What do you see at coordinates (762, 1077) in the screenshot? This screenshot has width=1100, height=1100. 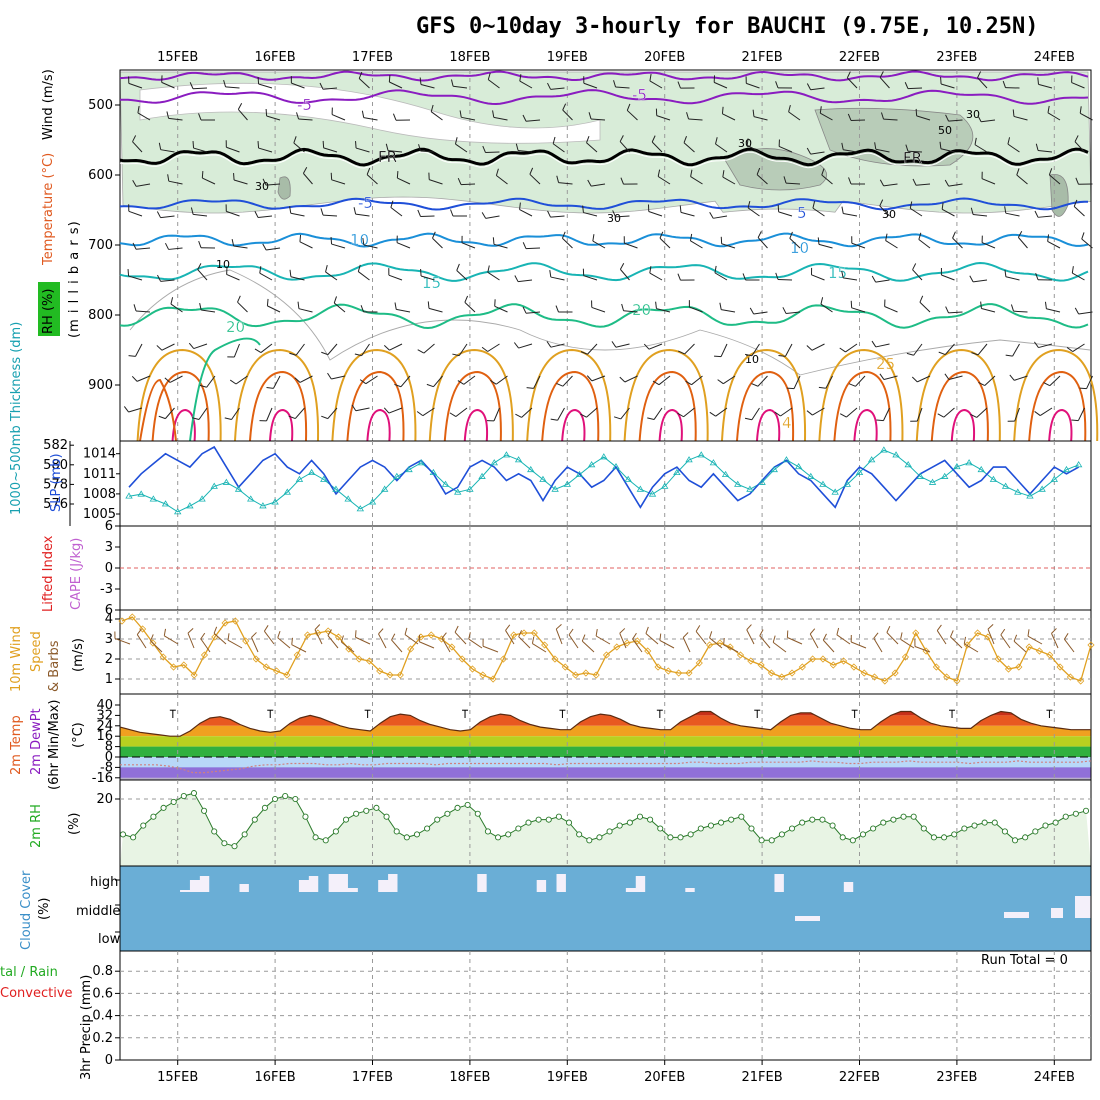 I see `bottom-date-label: 21FEB` at bounding box center [762, 1077].